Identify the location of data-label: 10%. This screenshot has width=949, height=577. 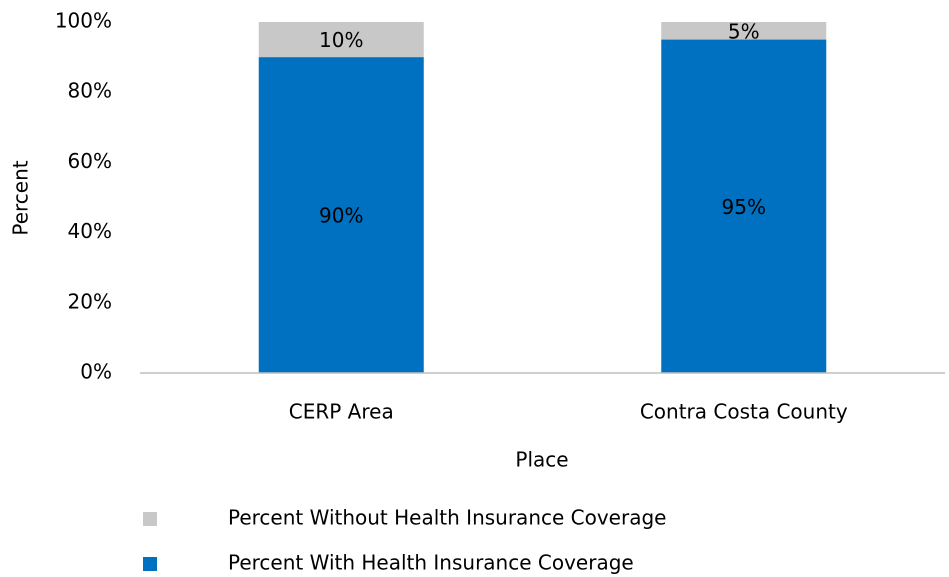
(341, 40).